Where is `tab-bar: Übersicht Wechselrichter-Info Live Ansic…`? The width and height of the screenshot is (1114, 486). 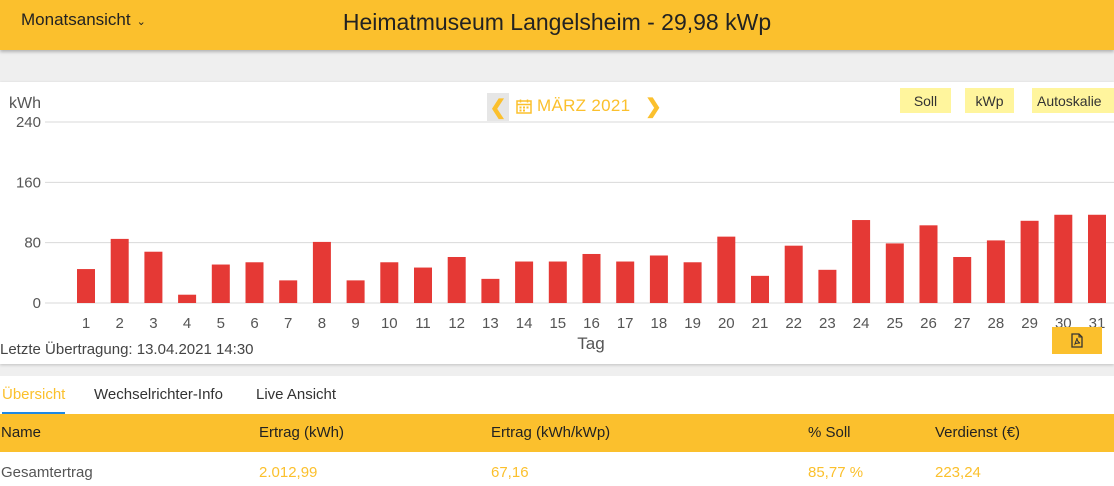
tab-bar: Übersicht Wechselrichter-Info Live Ansic… is located at coordinates (557, 395).